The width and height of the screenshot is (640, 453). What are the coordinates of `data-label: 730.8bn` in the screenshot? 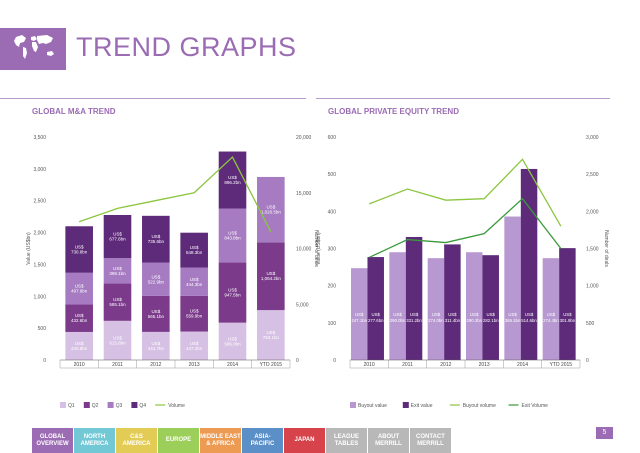 It's located at (79, 252).